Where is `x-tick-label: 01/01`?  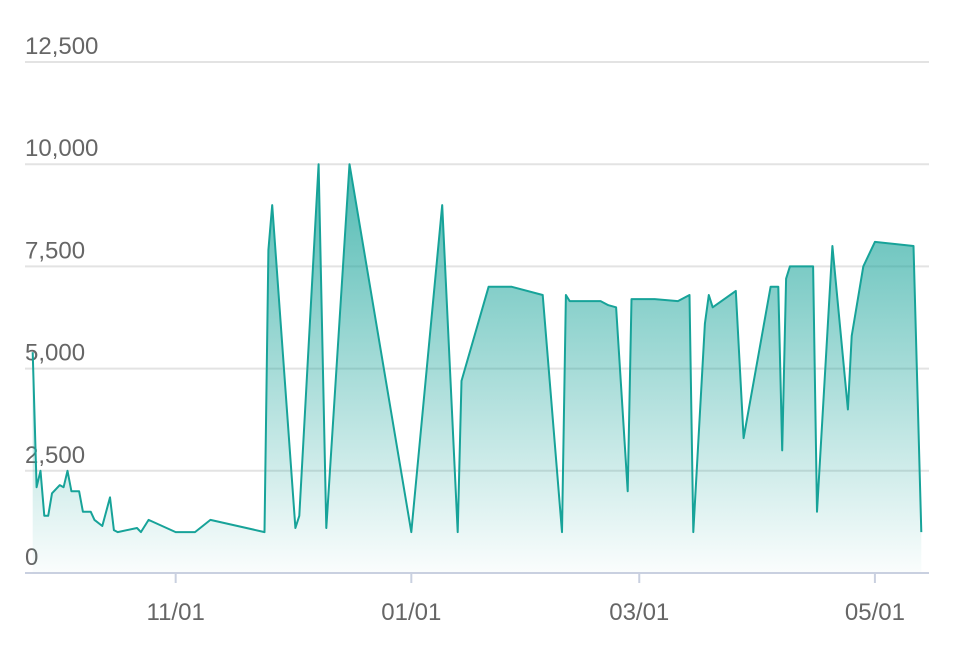 x-tick-label: 01/01 is located at coordinates (411, 612).